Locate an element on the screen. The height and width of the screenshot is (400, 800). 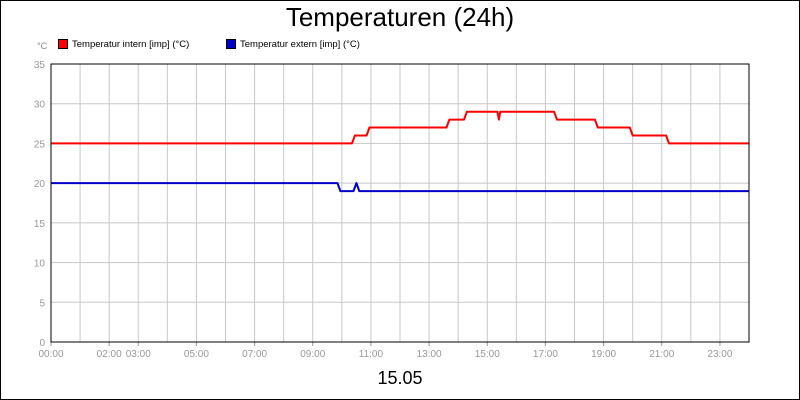
y-tick-label: 15 is located at coordinates (40, 224).